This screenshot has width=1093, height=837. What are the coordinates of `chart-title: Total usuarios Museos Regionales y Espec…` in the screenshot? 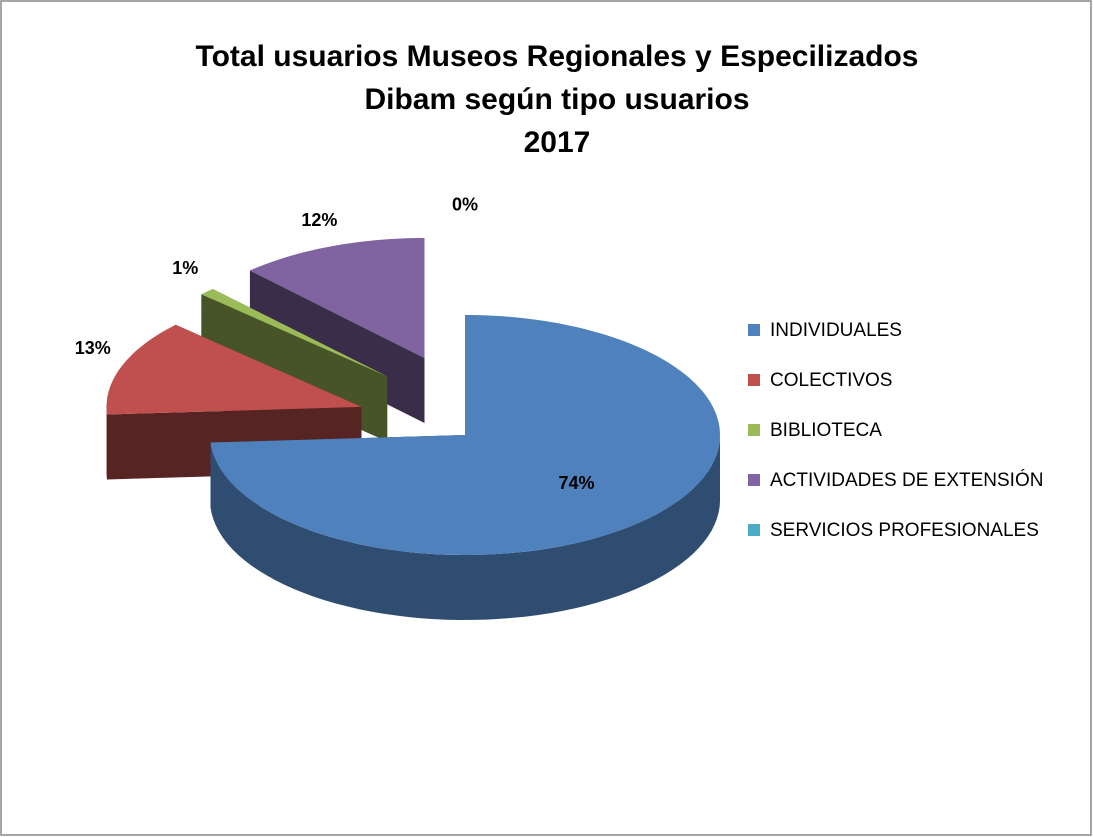 It's located at (557, 56).